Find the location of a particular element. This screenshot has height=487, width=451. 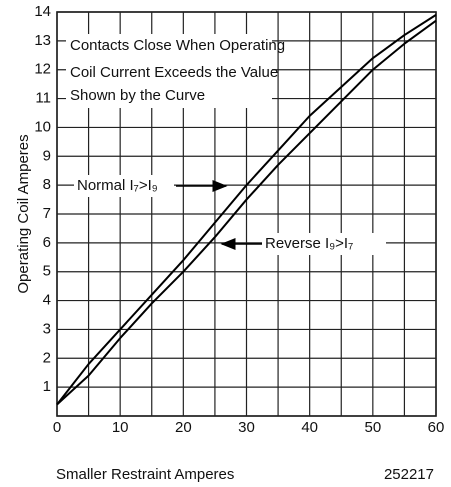

x-axis-label: Smaller Restraint Amperes is located at coordinates (145, 474).